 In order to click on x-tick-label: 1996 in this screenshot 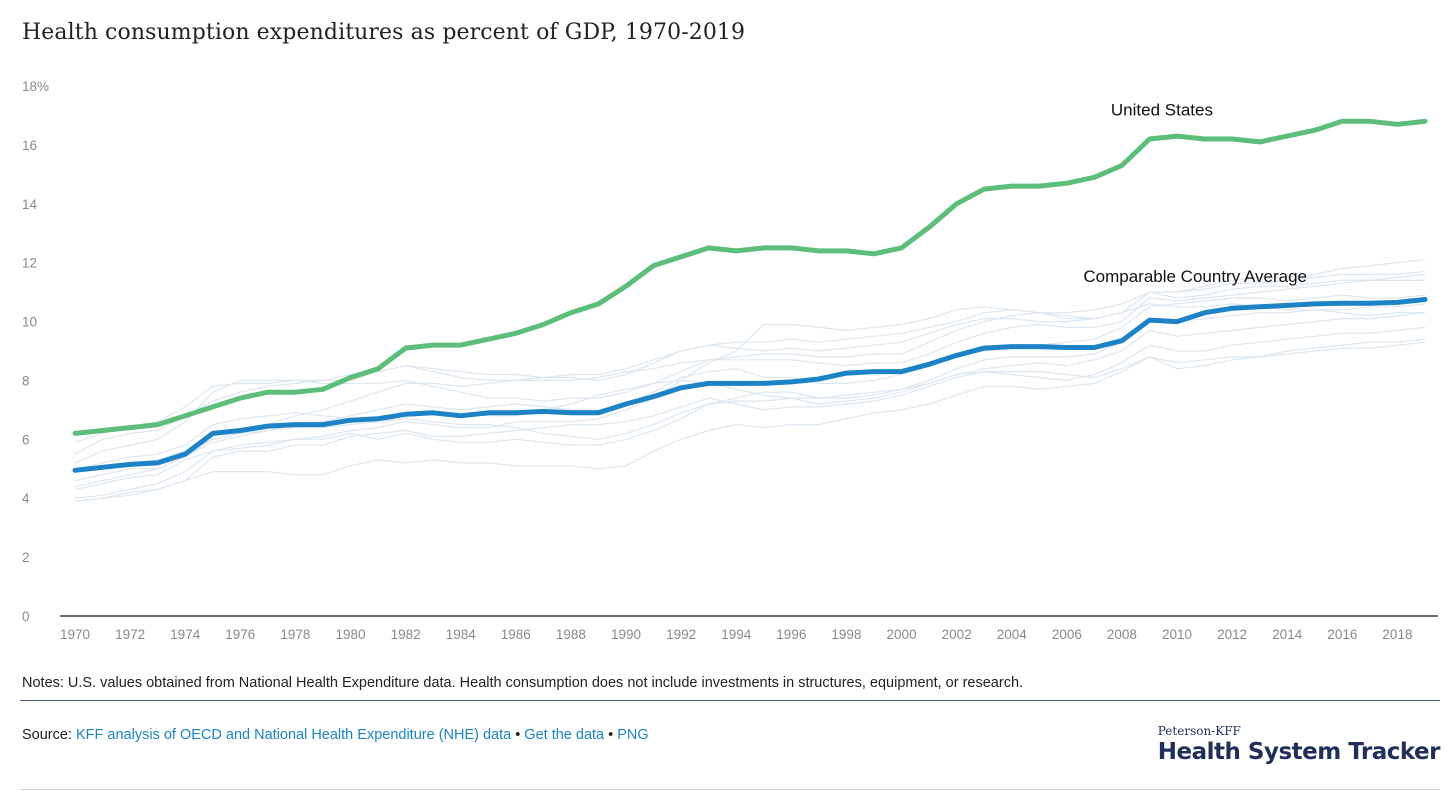, I will do `click(791, 634)`.